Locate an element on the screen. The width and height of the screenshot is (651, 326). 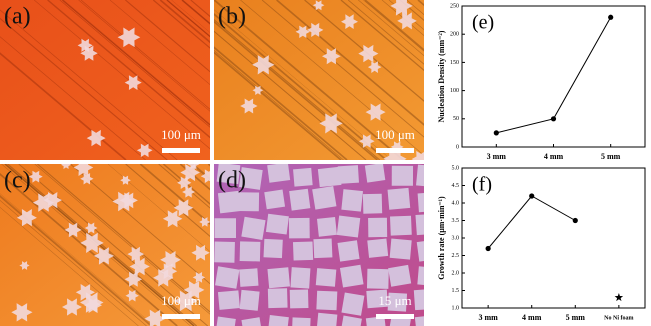
panel-label: (a) is located at coordinates (17, 17).